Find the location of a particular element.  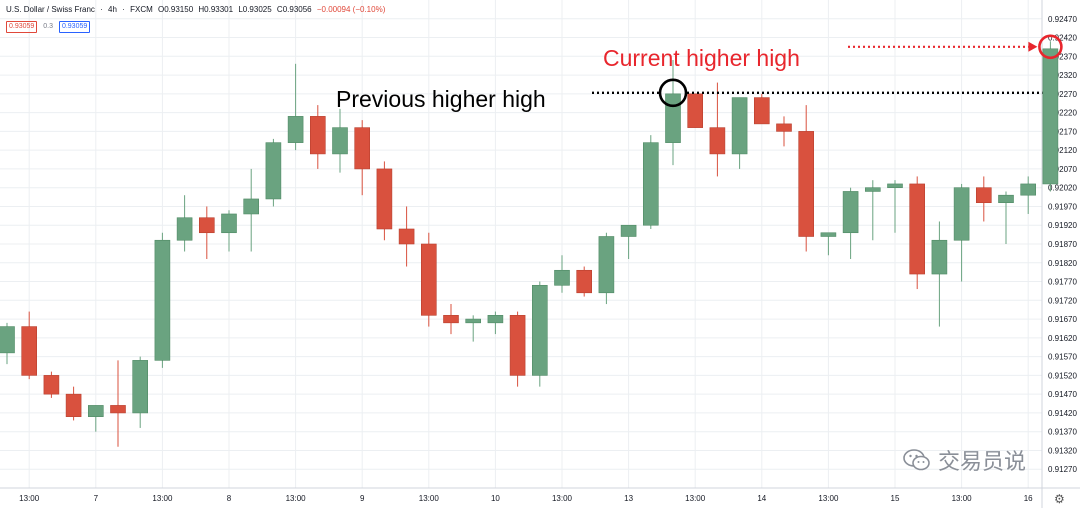

price-tick-label: 0.92320 is located at coordinates (1062, 75).